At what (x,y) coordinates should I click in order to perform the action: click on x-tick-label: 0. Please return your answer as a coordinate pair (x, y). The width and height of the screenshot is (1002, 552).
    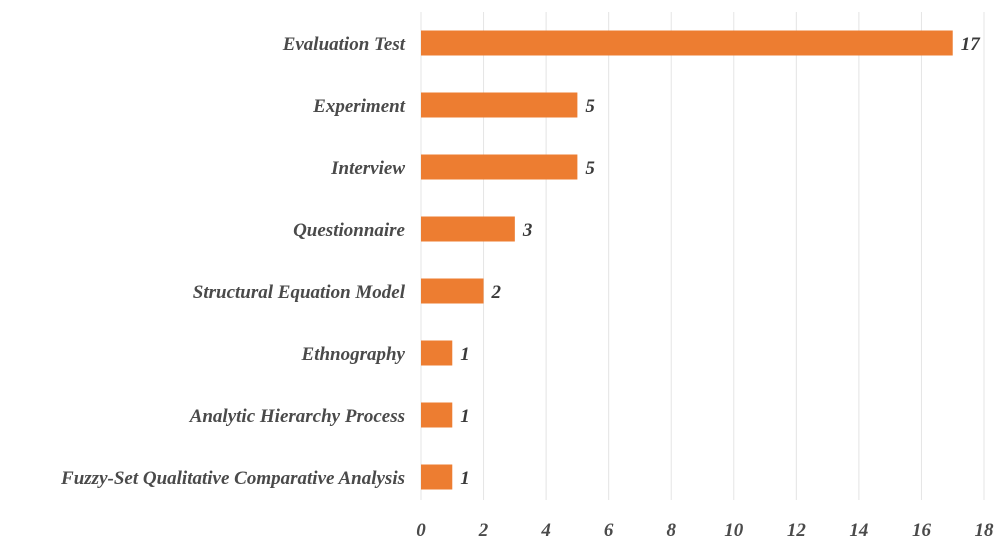
    Looking at the image, I should click on (421, 530).